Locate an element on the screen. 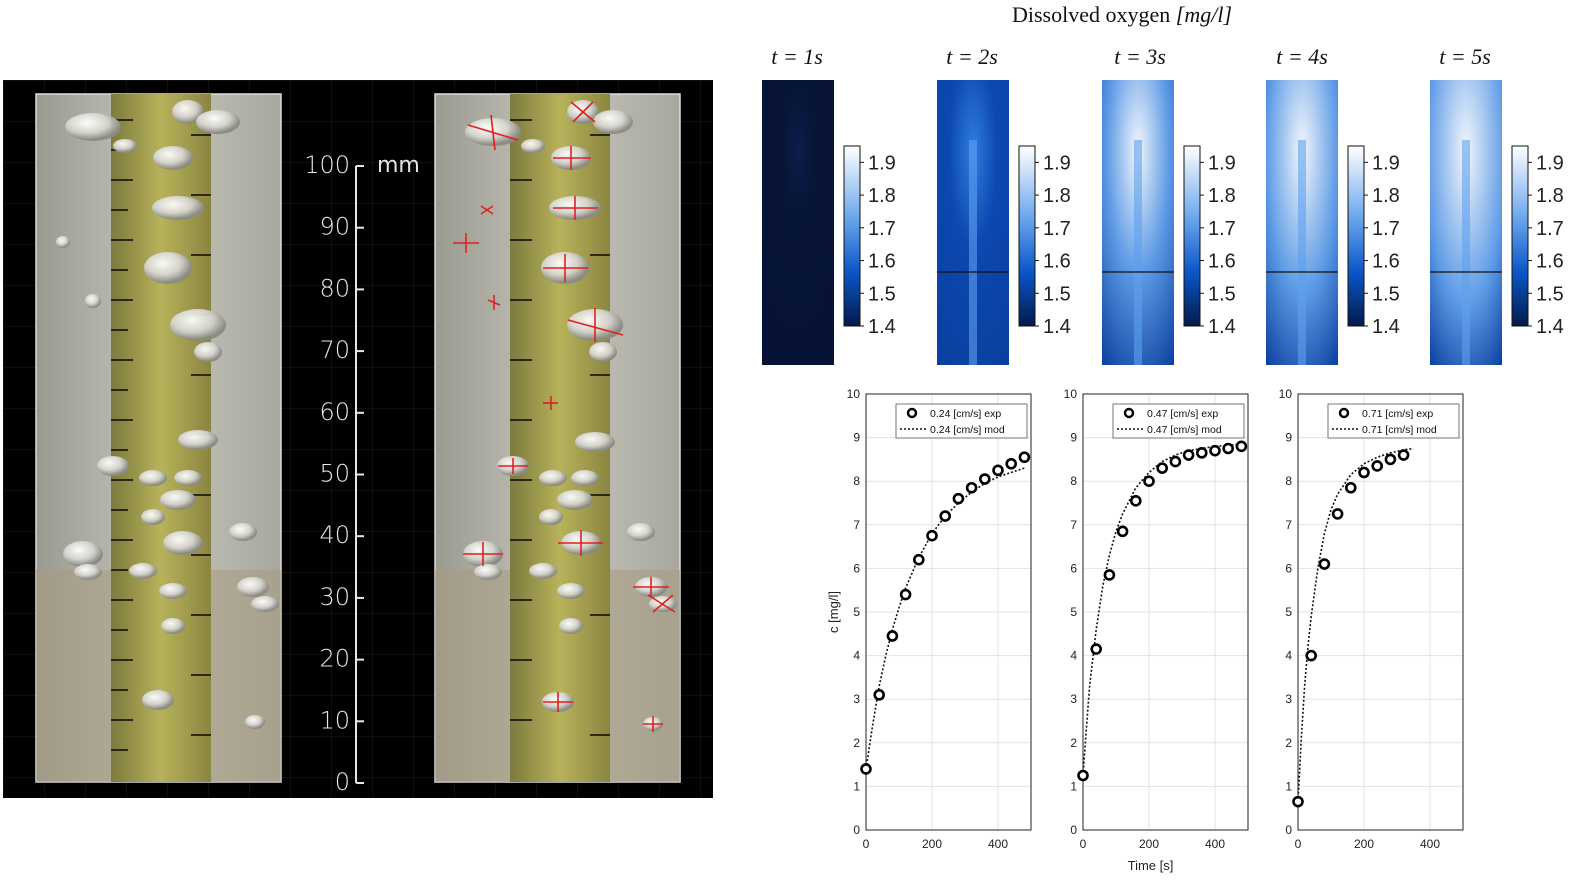 The image size is (1584, 886). legend-label: 0.24 [cm/s] exp is located at coordinates (965, 414).